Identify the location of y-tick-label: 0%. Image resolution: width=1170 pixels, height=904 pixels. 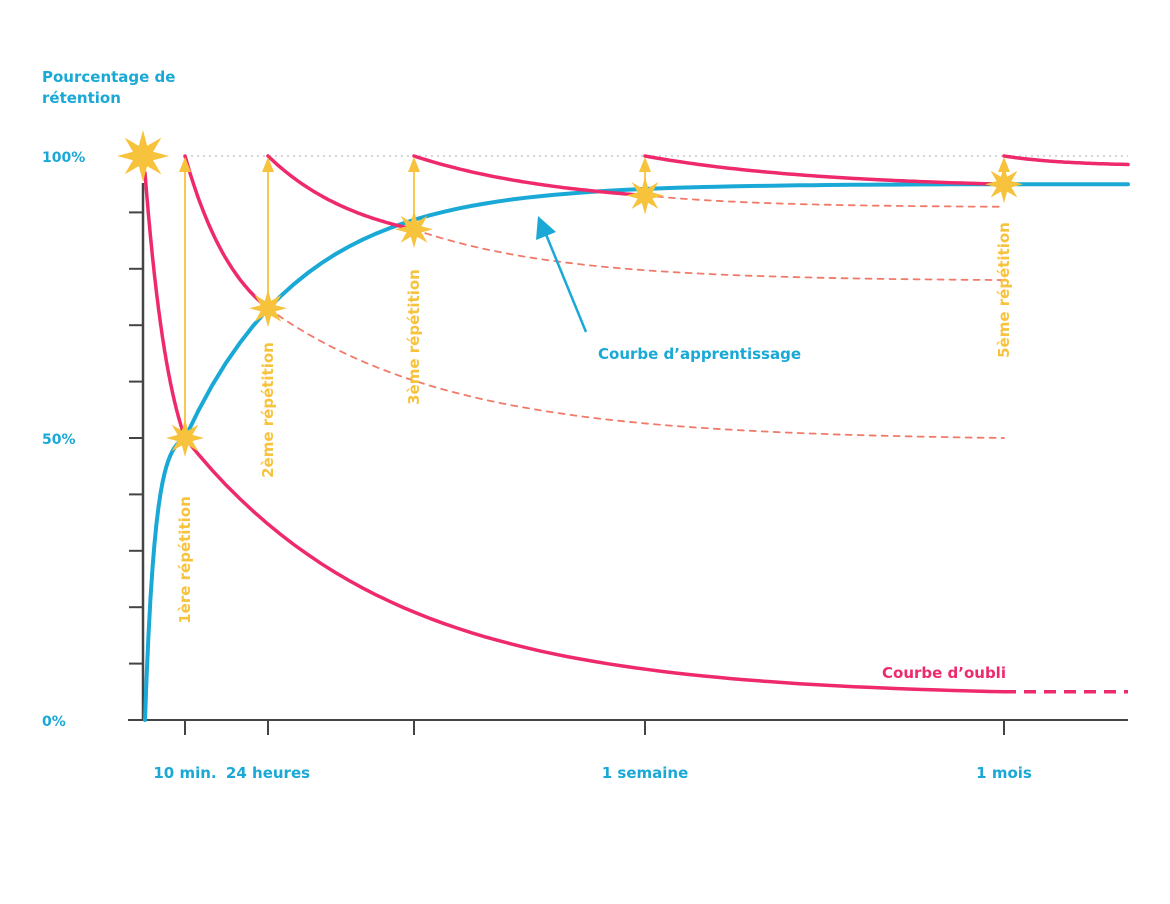
(54, 722).